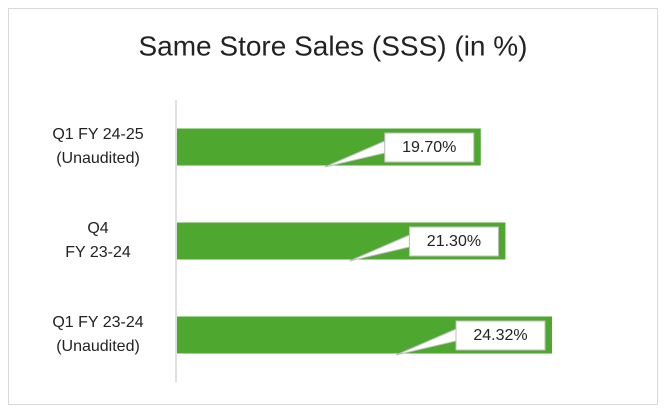  What do you see at coordinates (332, 45) in the screenshot?
I see `chart-title: Same Store Sales (SSS) (in %)` at bounding box center [332, 45].